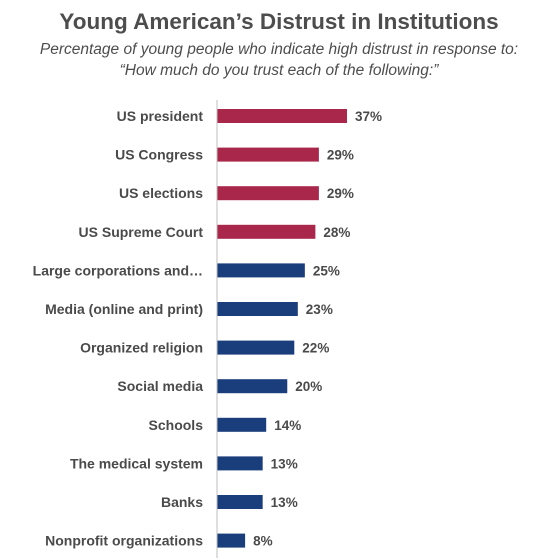 Image resolution: width=558 pixels, height=560 pixels. I want to click on category-label: Social media, so click(160, 386).